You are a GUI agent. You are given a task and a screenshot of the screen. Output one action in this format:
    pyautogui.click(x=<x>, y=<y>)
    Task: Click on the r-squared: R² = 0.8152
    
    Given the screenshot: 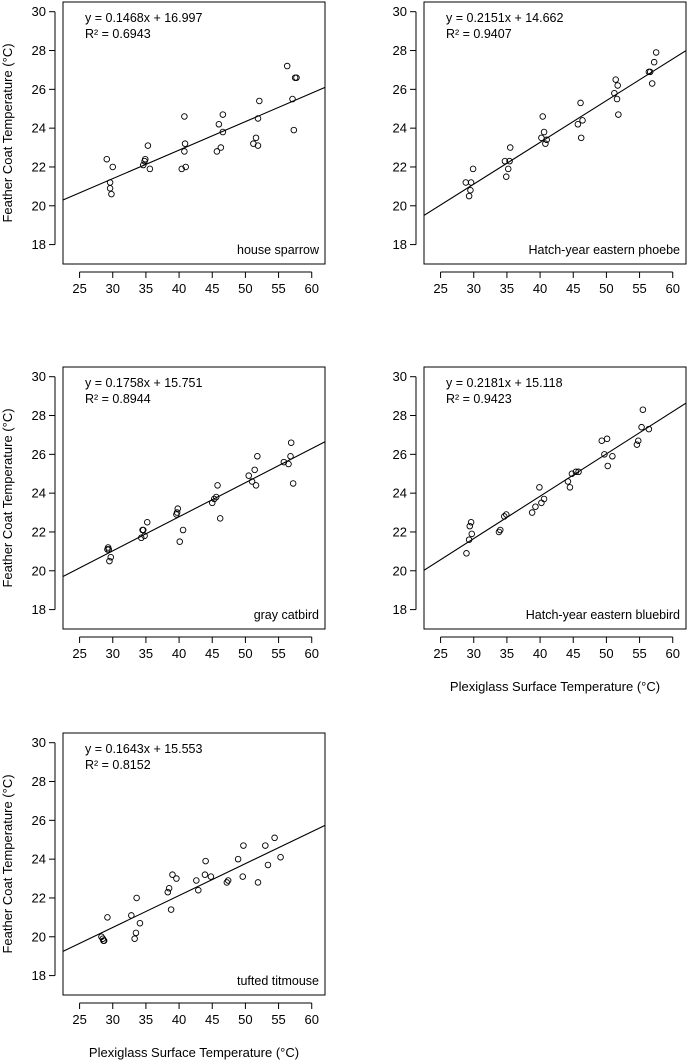 What is the action you would take?
    pyautogui.click(x=118, y=765)
    